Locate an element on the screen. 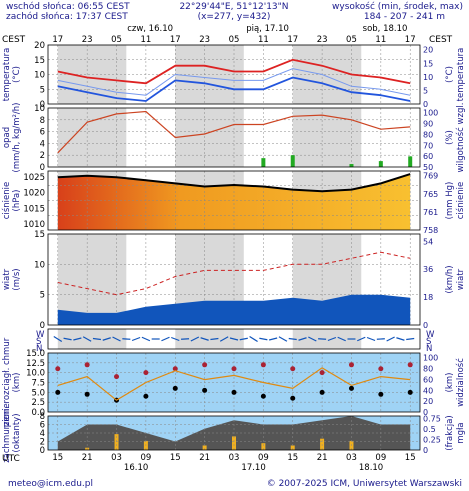  y-tick-label: 15 is located at coordinates (39, 235).